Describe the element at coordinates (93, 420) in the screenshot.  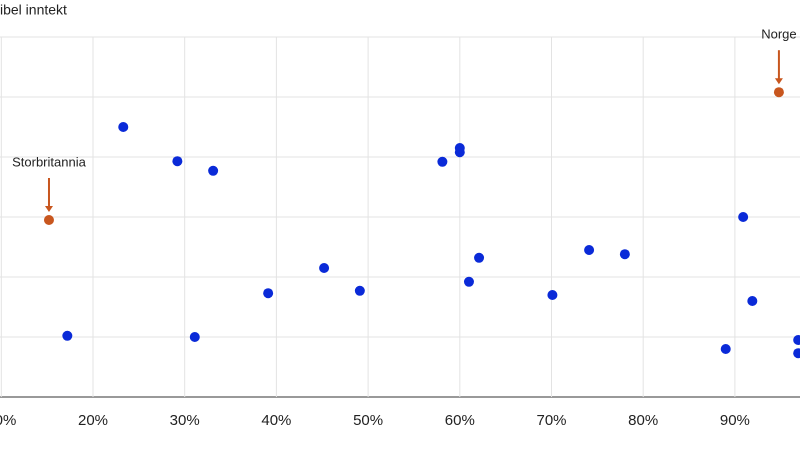
I see `x-tick-label: 20%` at that location.